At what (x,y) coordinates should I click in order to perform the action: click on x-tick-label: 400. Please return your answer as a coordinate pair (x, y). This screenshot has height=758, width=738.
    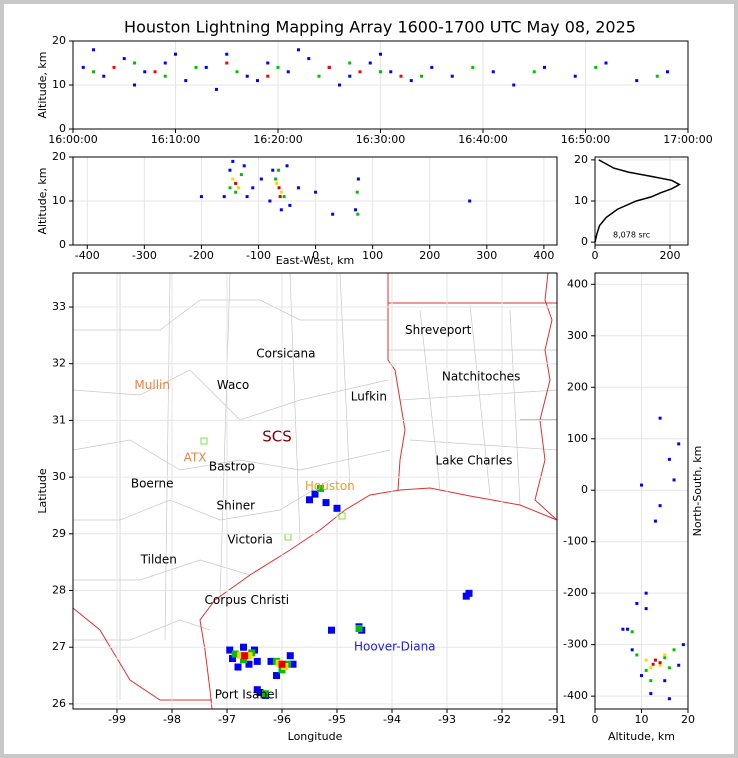
    Looking at the image, I should click on (543, 255).